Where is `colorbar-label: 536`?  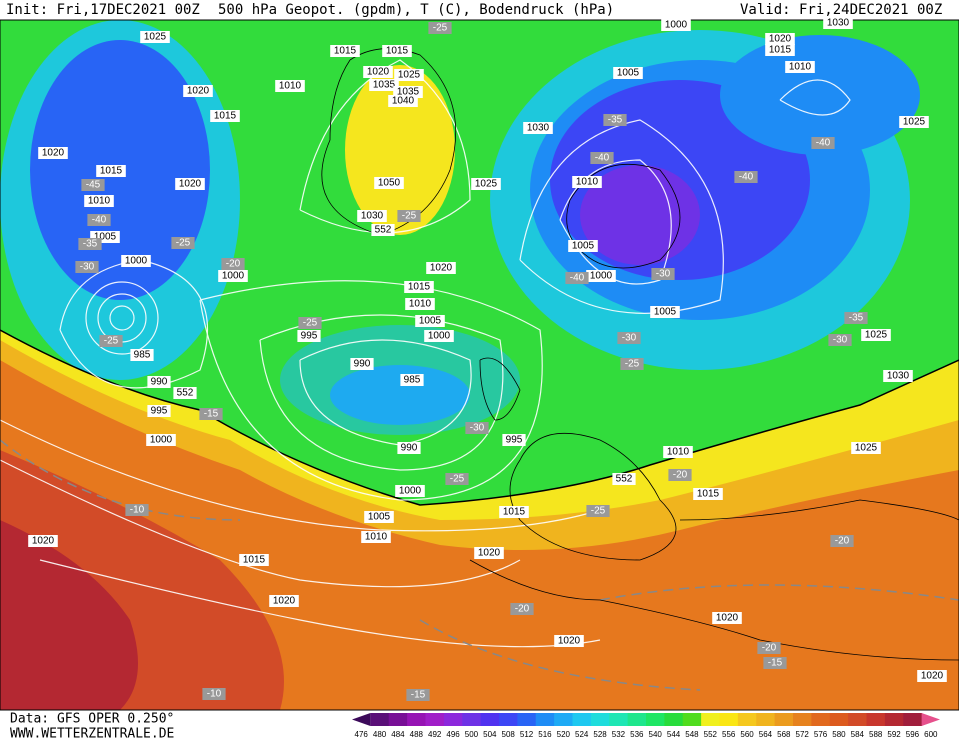 colorbar-label: 536 is located at coordinates (637, 734).